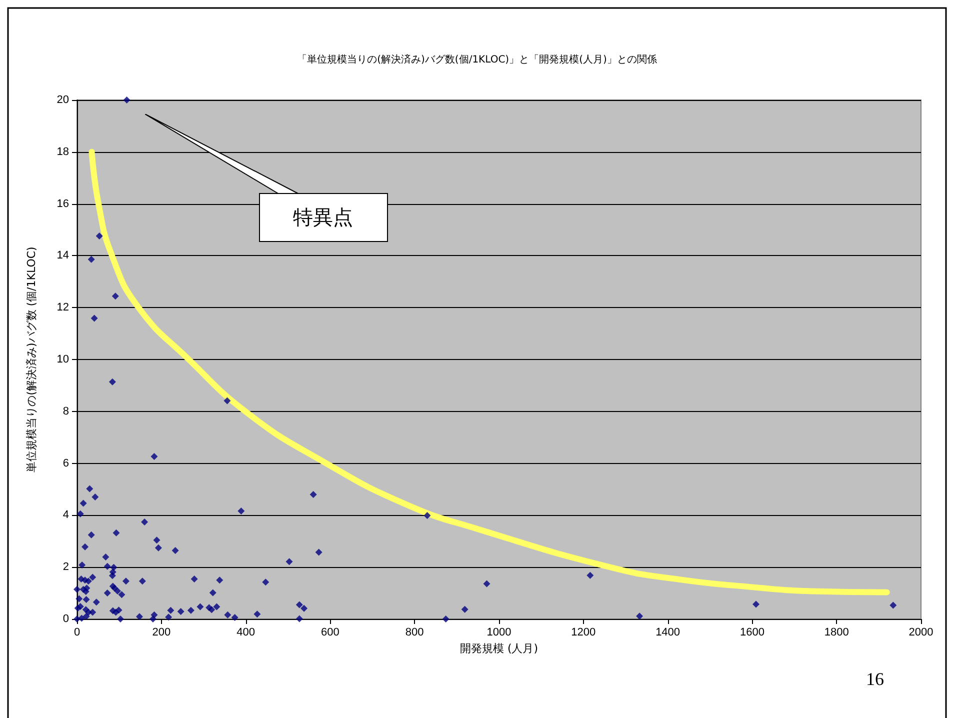  Describe the element at coordinates (477, 60) in the screenshot. I see `chart-title: 「単位規模当りの(解決済み)バグ数(個/1KLOC)」と「開発規模(人月)」との関係` at that location.